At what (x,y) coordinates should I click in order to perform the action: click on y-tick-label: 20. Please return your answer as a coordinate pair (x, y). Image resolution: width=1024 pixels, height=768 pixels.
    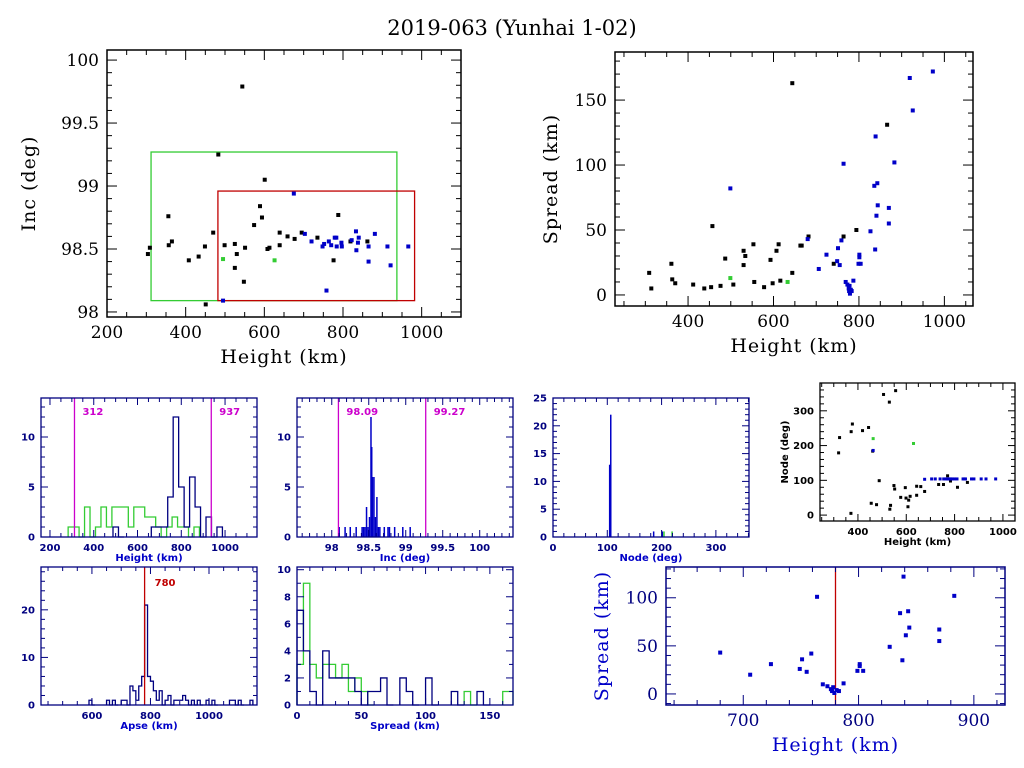
    Looking at the image, I should click on (540, 426).